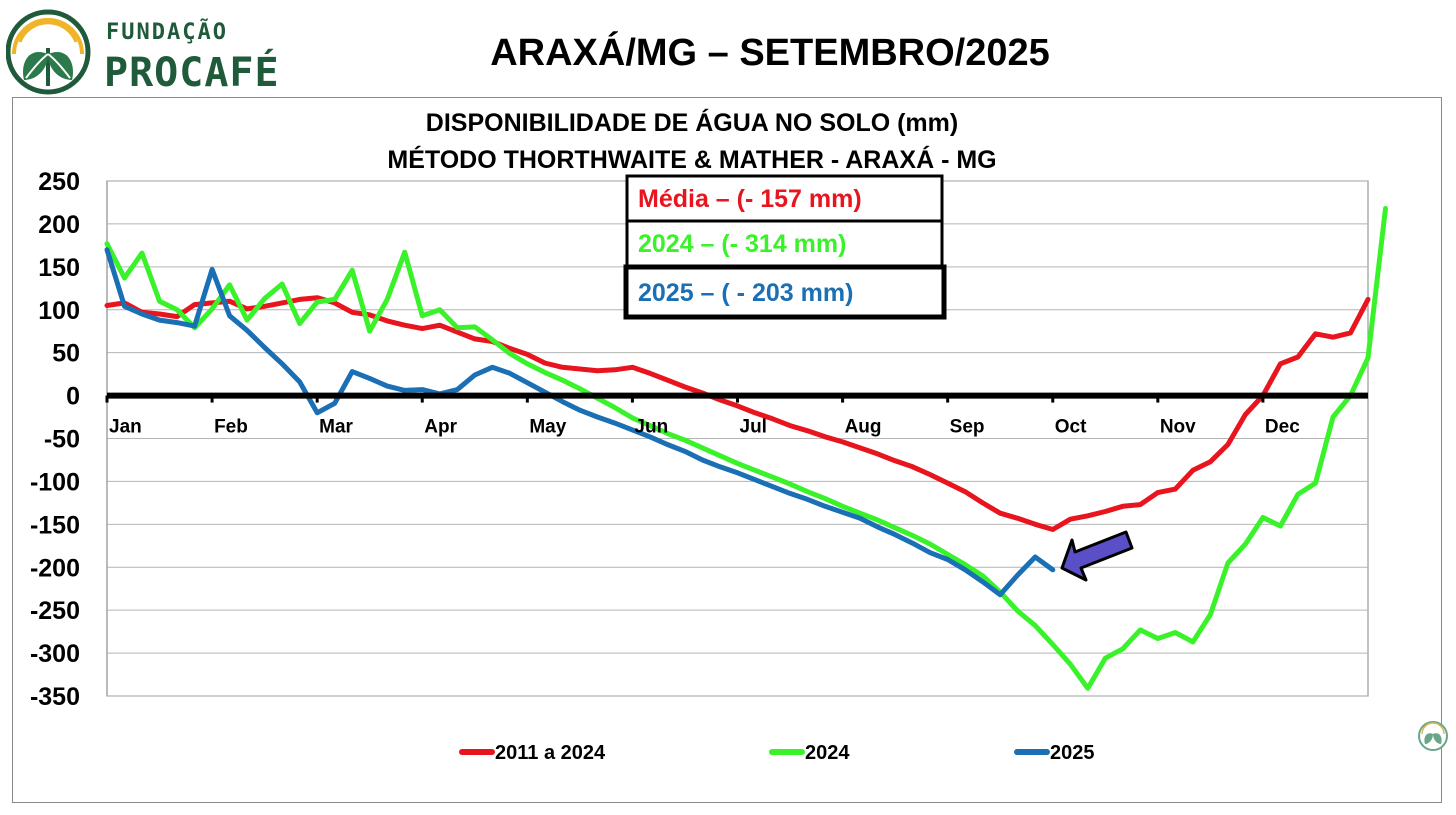 Image resolution: width=1456 pixels, height=815 pixels. I want to click on y-tick-label: 250, so click(59, 182).